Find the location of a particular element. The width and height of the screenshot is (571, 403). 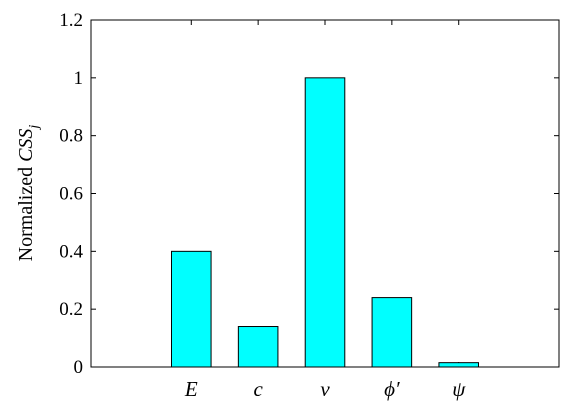

y-tick-label: 1.2 is located at coordinates (71, 20).